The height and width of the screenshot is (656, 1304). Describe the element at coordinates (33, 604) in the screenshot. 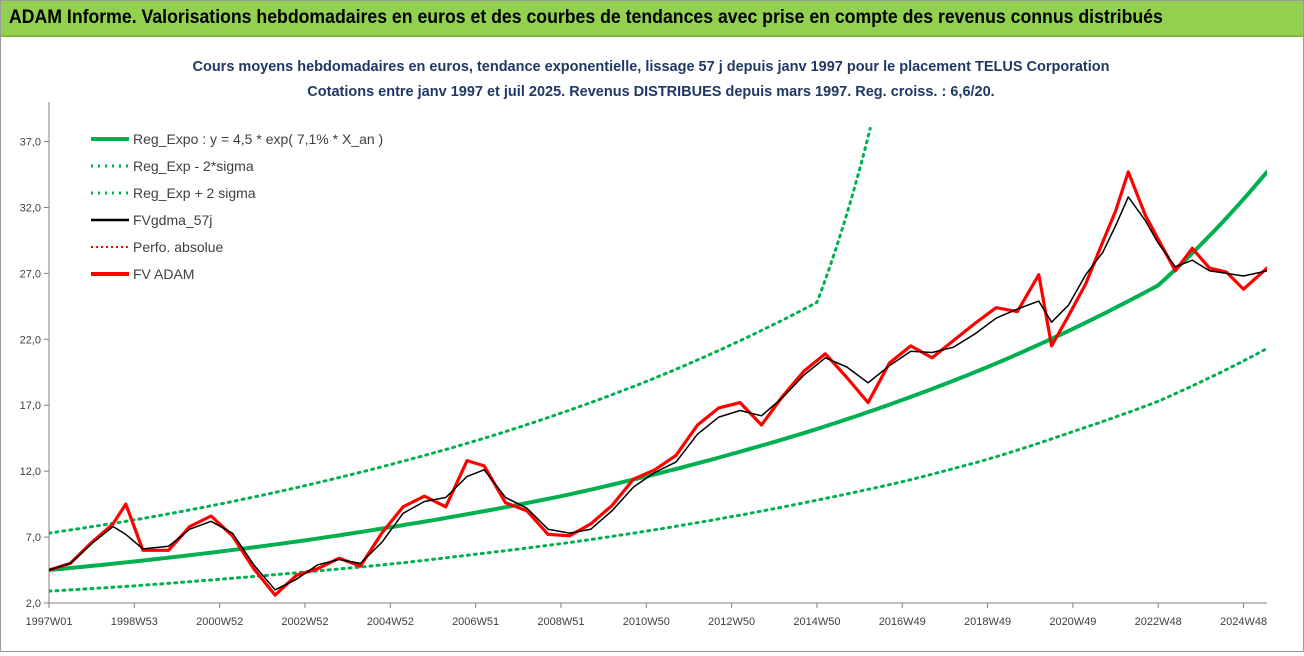

I see `y-tick-label: 2,0` at that location.